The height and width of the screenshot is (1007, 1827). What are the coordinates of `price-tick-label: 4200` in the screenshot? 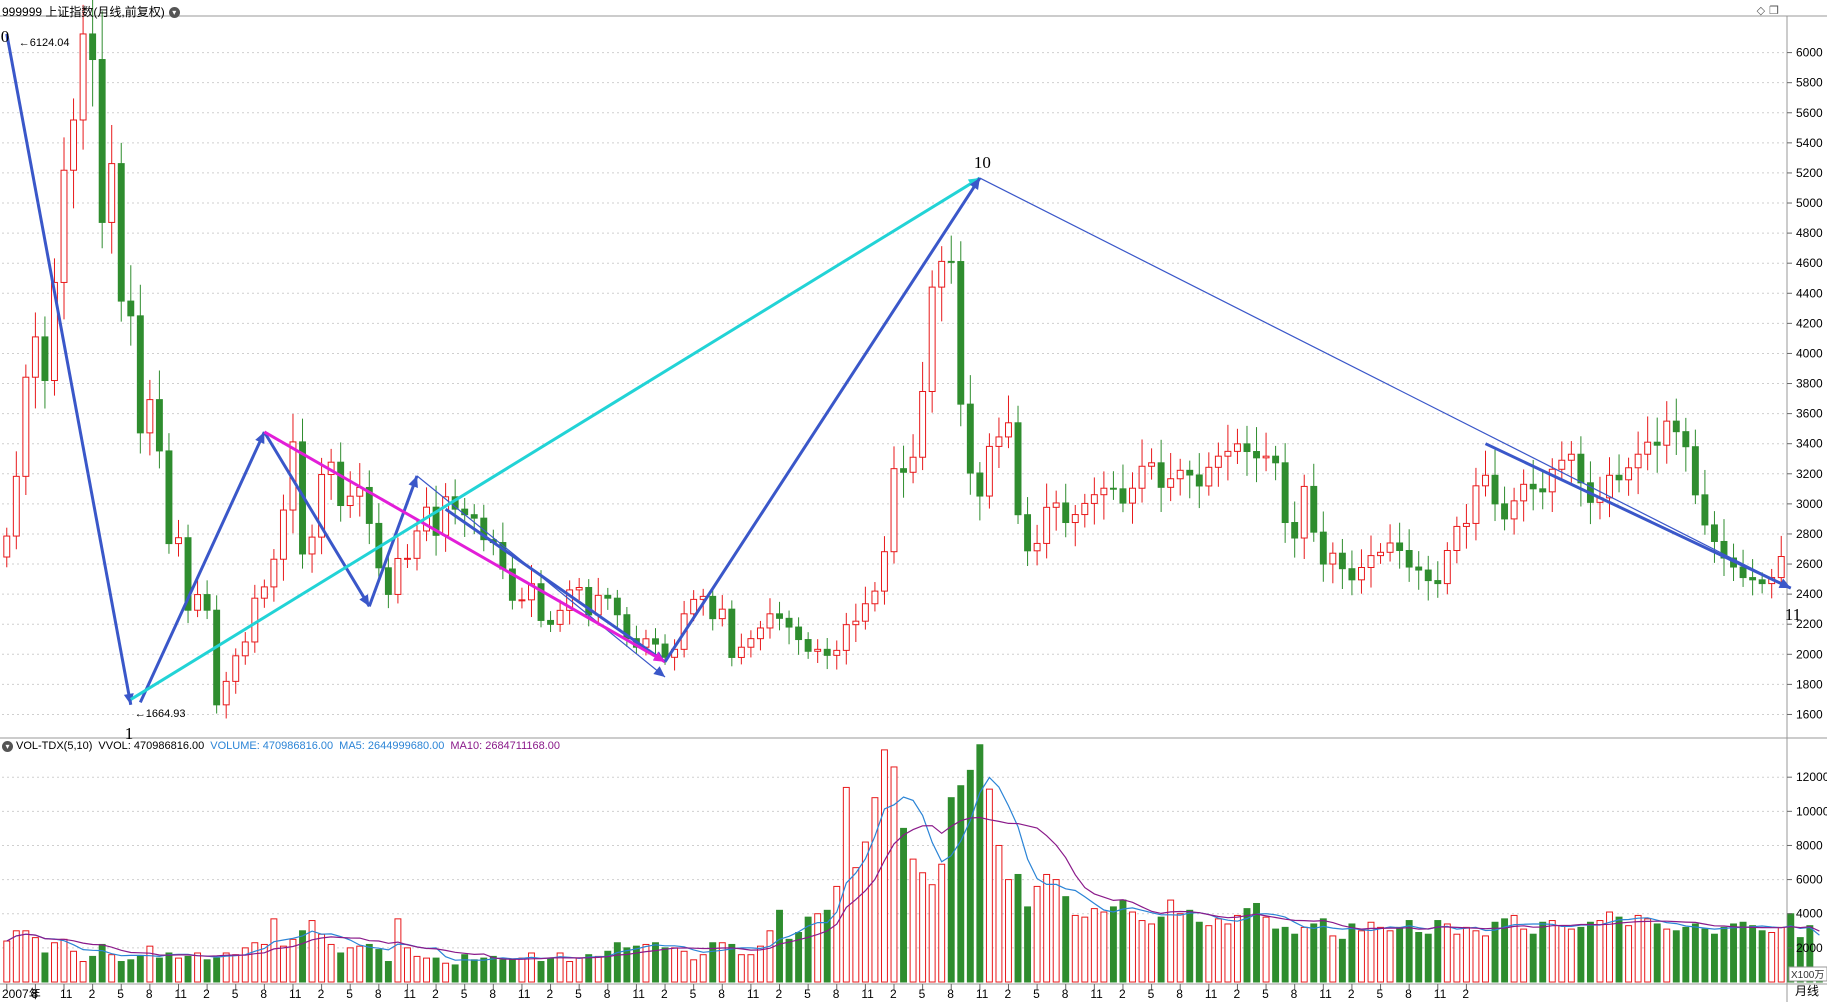 It's located at (1809, 323).